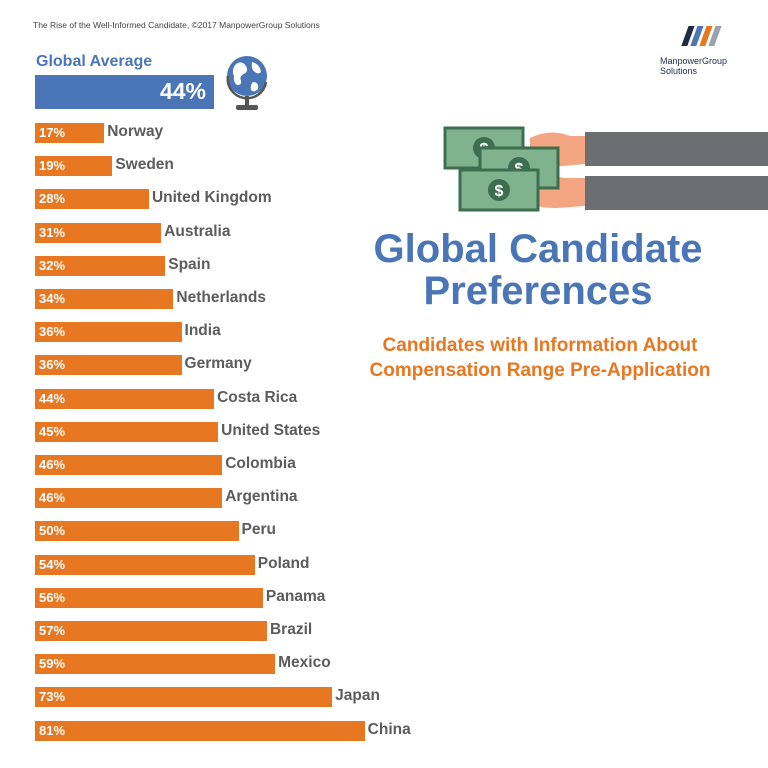  I want to click on manpower-logo-icon, so click(701, 36).